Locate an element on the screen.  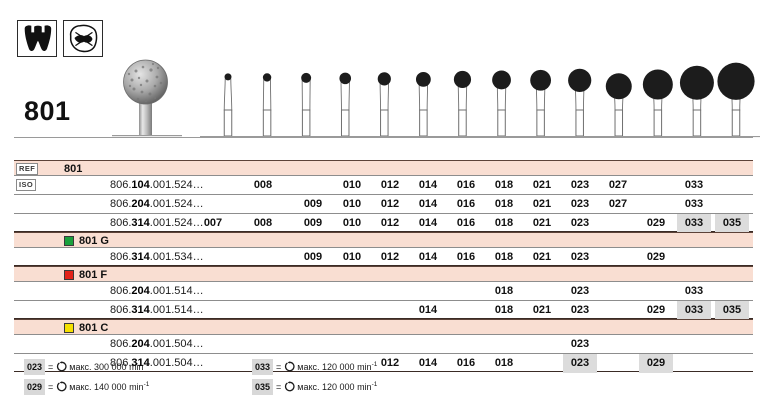
table-row: 806.204.001.504… 023 is located at coordinates (383, 343).